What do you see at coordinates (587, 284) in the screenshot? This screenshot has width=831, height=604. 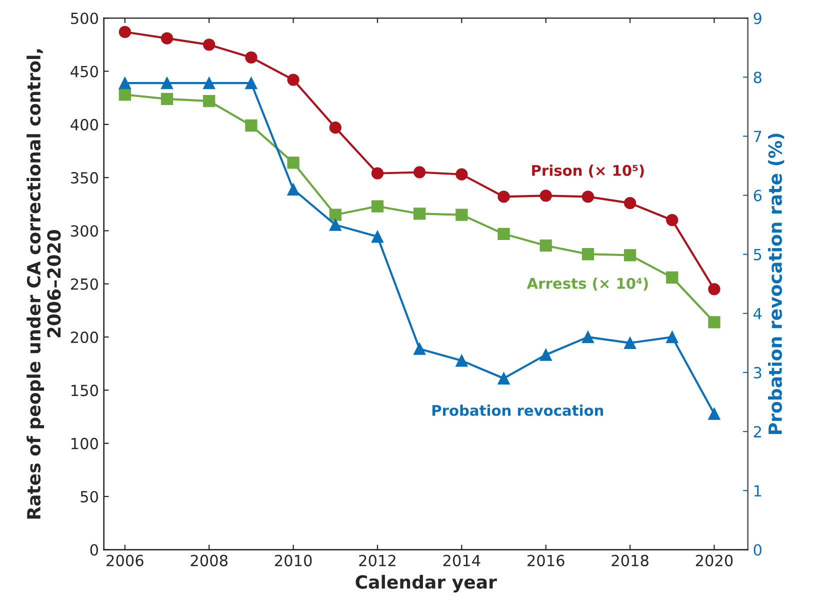 I see `series-label: Arrests (× 10⁴)` at bounding box center [587, 284].